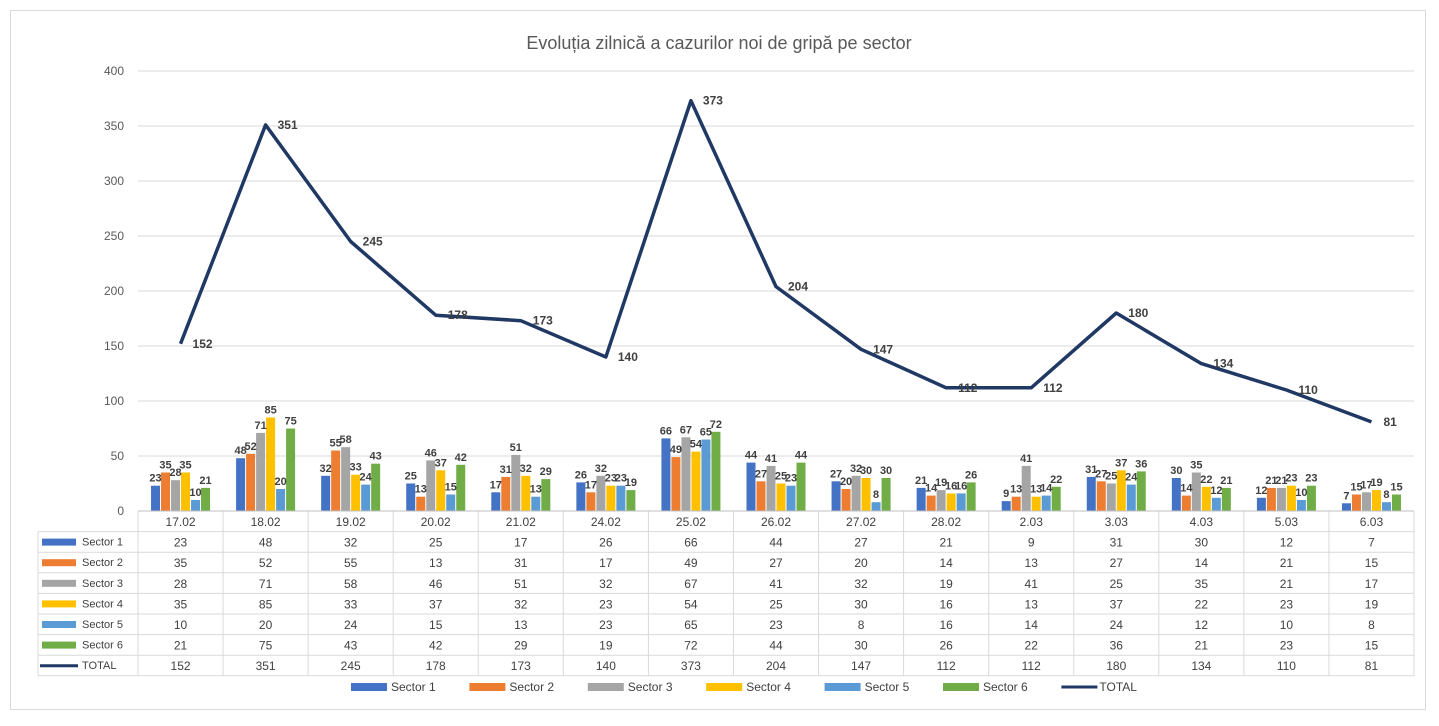 The image size is (1439, 726). What do you see at coordinates (941, 483) in the screenshot?
I see `bar-data-label: 19` at bounding box center [941, 483].